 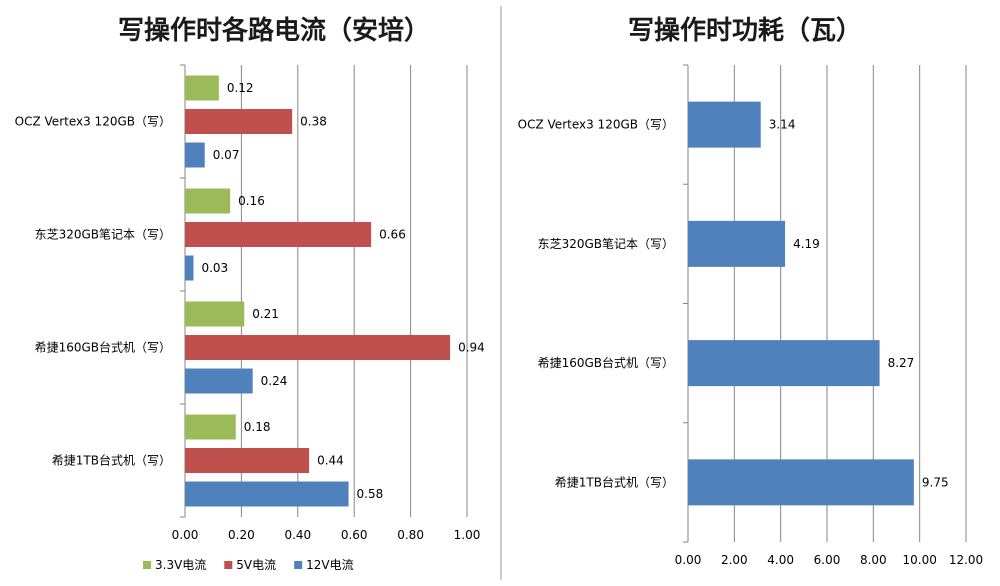 I want to click on data-label: 0.12, so click(x=240, y=88).